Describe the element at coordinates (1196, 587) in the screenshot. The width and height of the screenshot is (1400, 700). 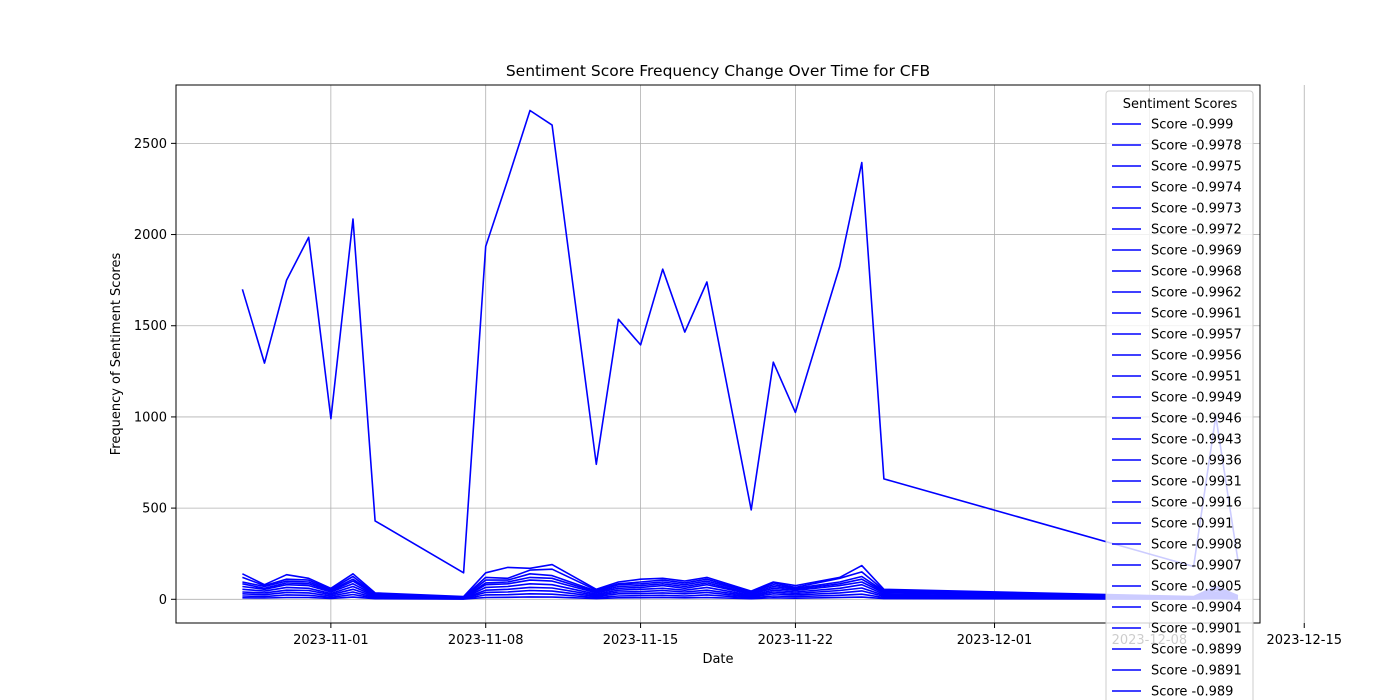
I see `legend-entry-label: Score -0.9905` at that location.